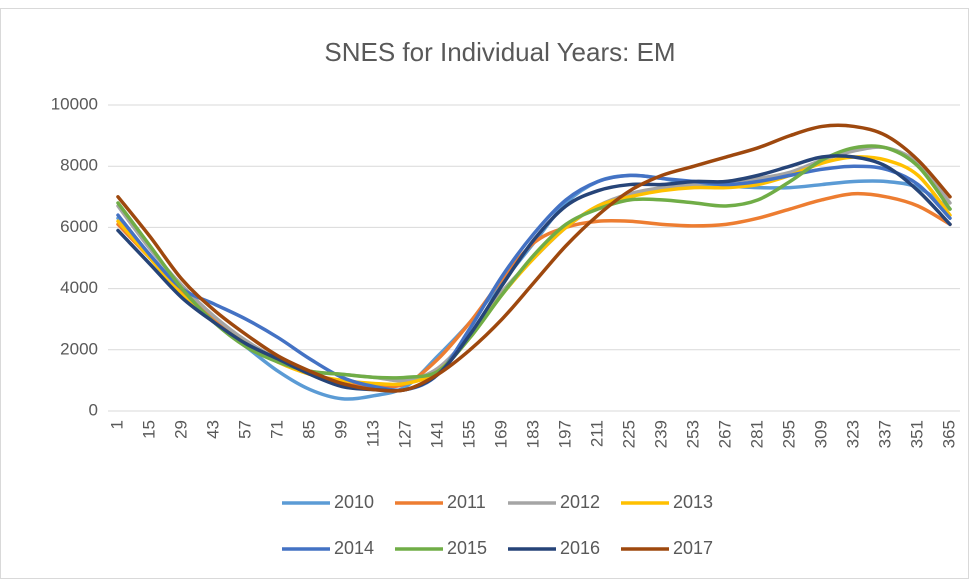  What do you see at coordinates (244, 429) in the screenshot?
I see `x-tick-label: 57` at bounding box center [244, 429].